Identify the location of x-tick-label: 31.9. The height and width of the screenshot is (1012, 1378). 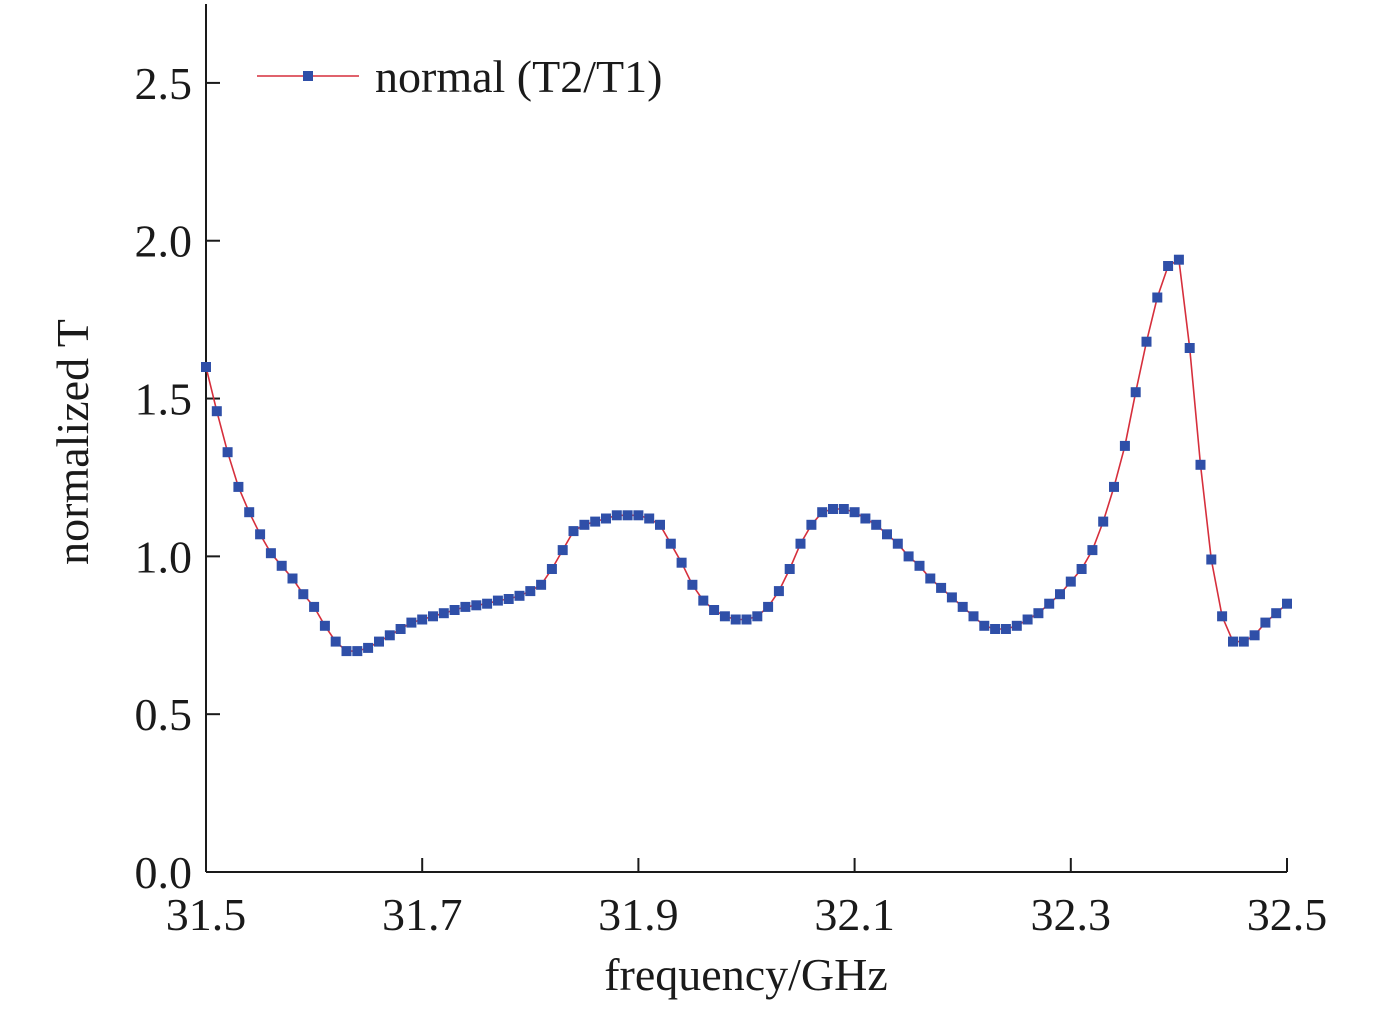
(638, 914).